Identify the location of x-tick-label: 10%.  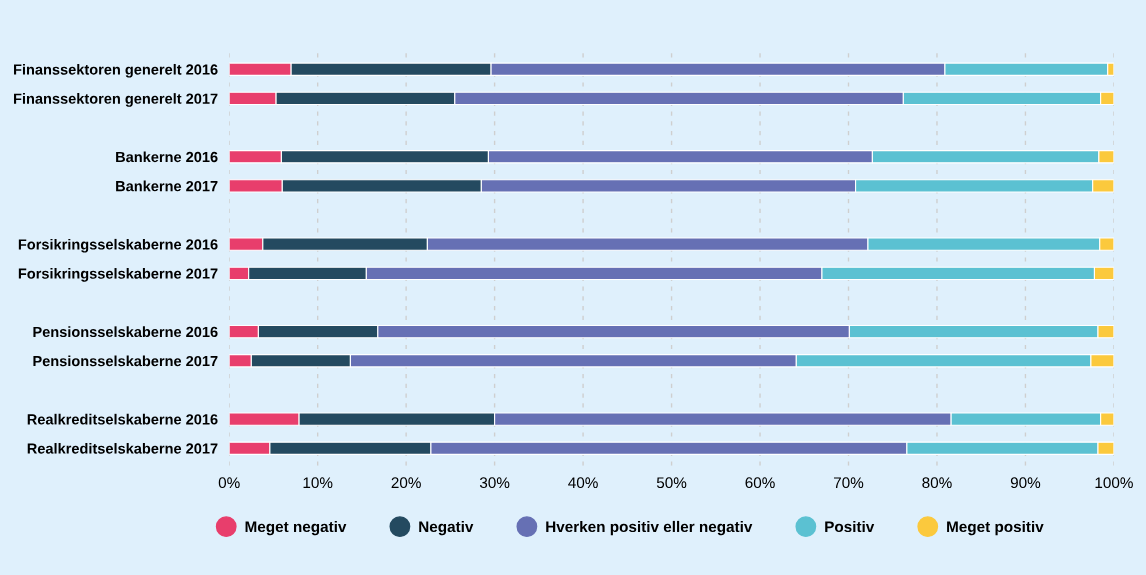
(318, 483).